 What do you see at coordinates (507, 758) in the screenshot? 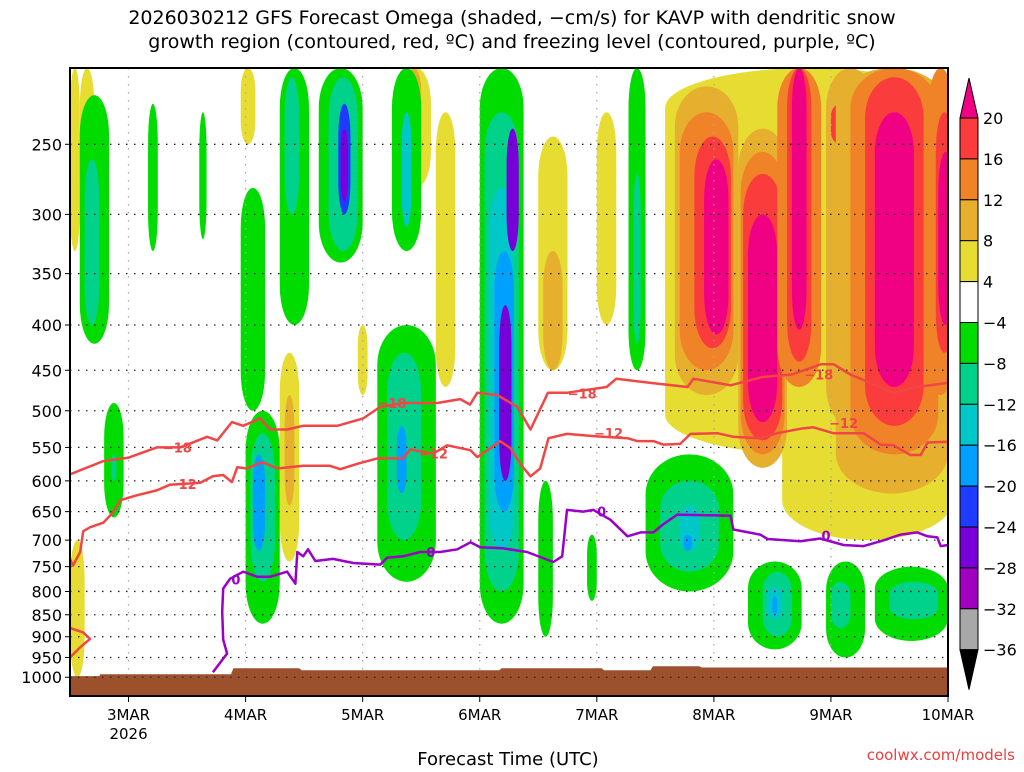
I see `x-axis-label: Forecast Time (UTC)` at bounding box center [507, 758].